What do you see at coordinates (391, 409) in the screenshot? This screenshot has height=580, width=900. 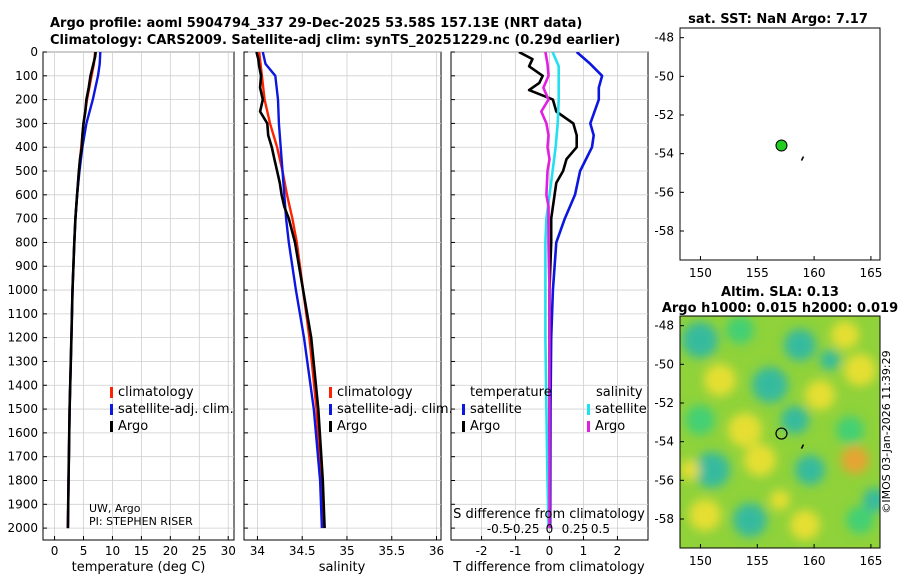 I see `profile-legend-2: climatology satellite-adj. clim. Argo` at bounding box center [391, 409].